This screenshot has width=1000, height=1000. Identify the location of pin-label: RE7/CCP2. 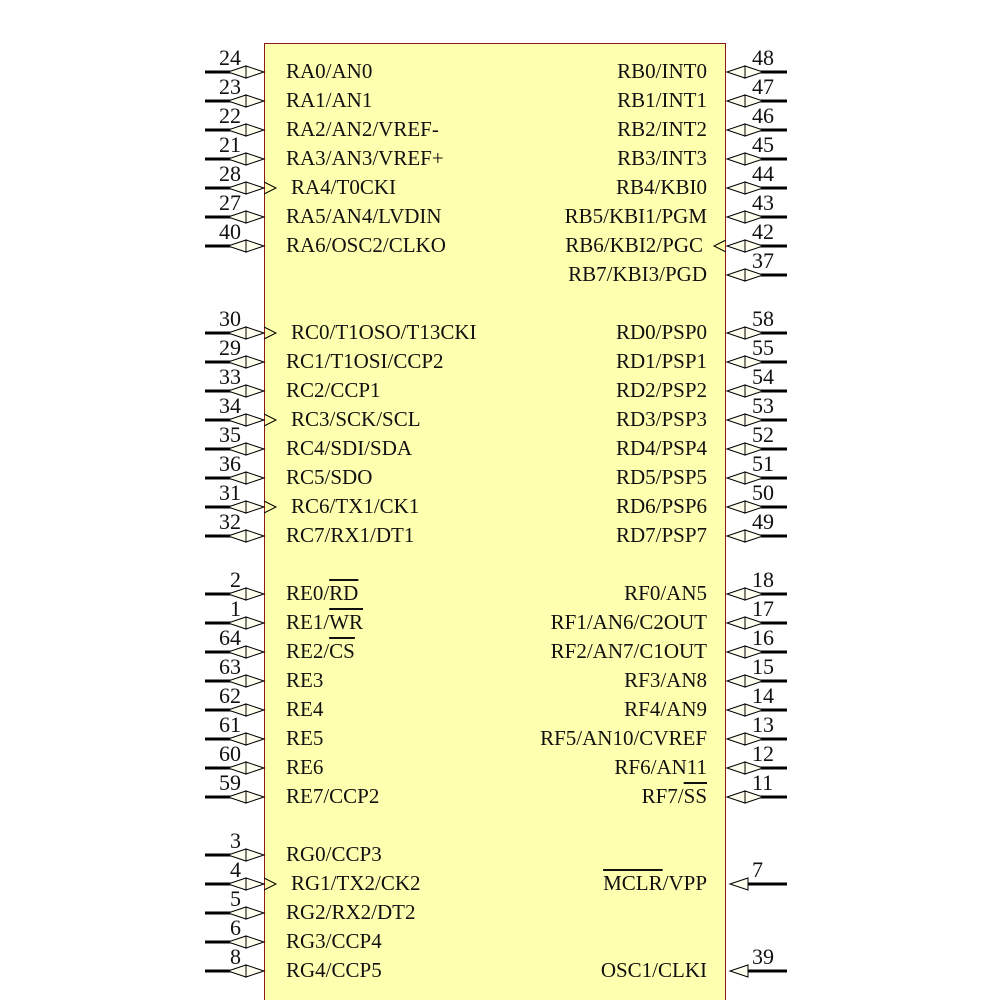
(332, 796).